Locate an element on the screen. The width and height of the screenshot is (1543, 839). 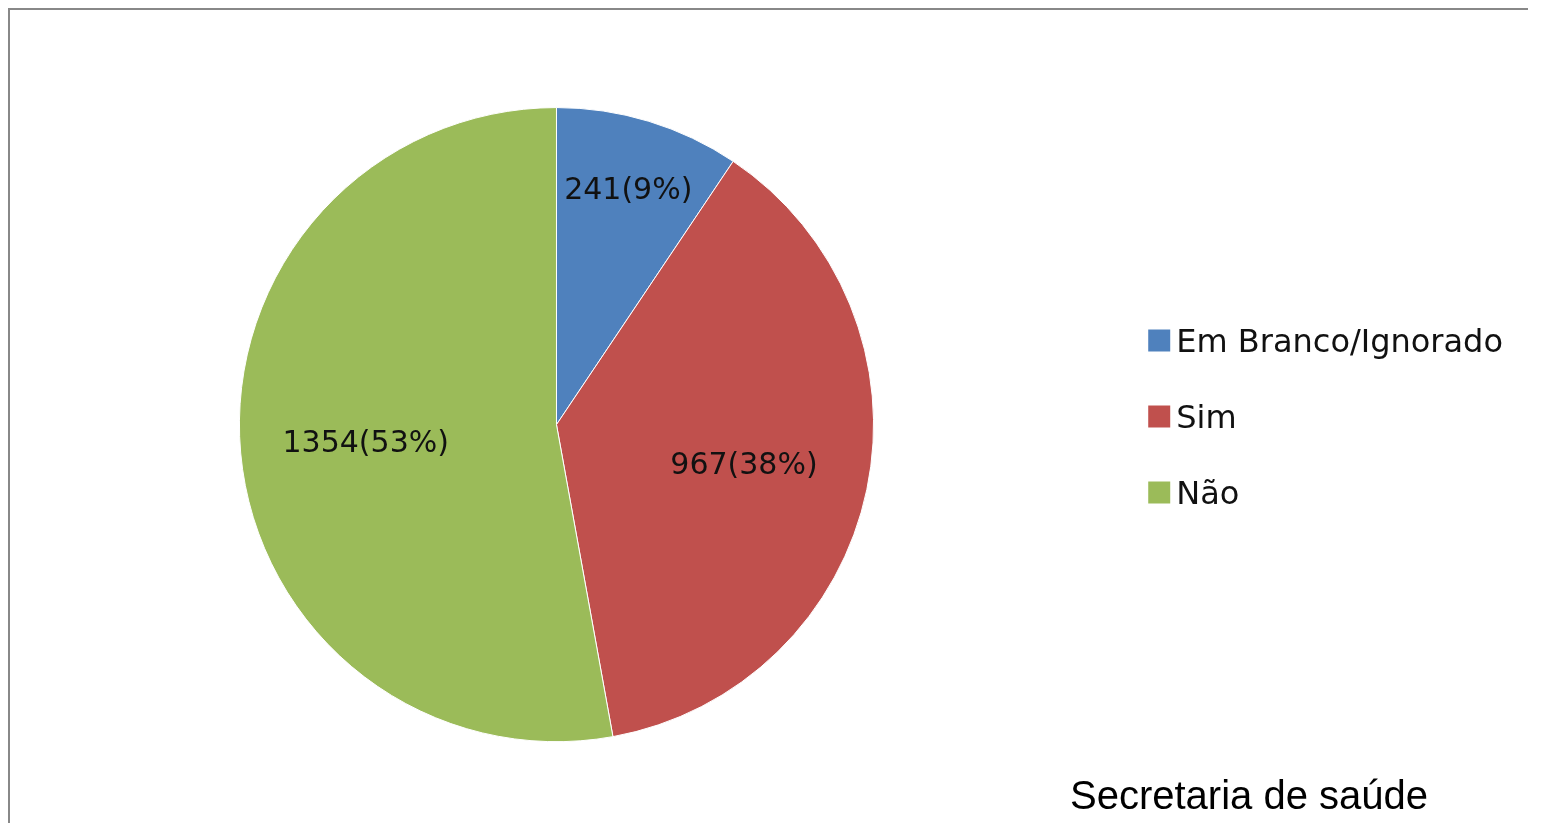
text: Secretaria de saúde is located at coordinates (1249, 795).